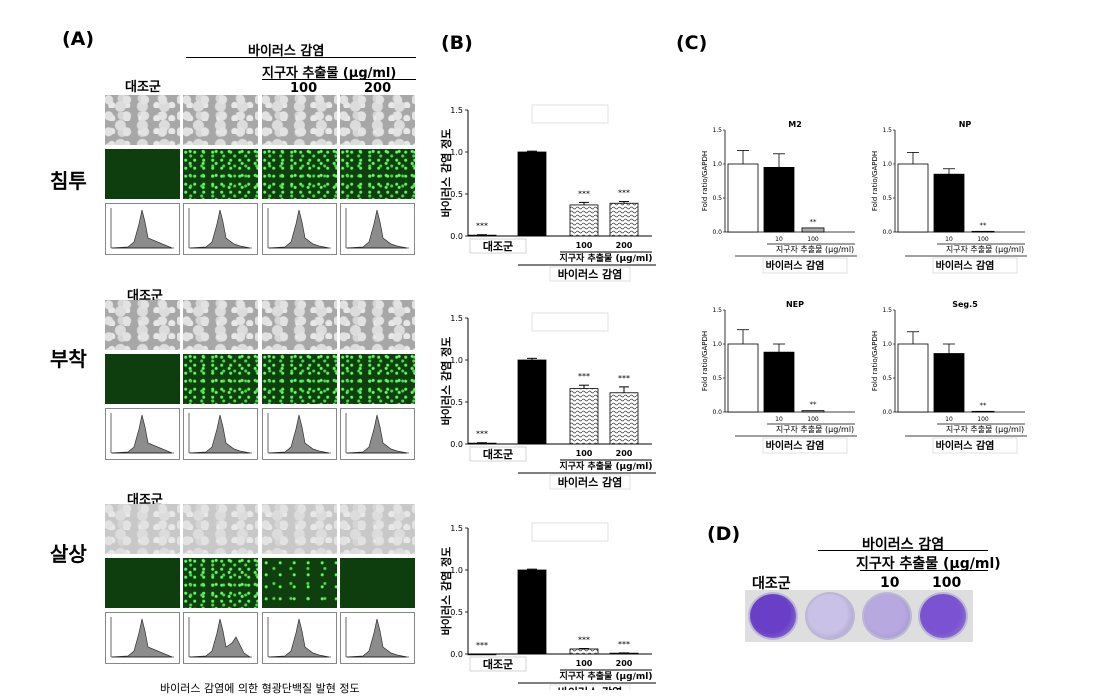 Image resolution: width=1094 pixels, height=699 pixels. What do you see at coordinates (903, 545) in the screenshot?
I see `panel-d-header-virus: 바이러스 감염` at bounding box center [903, 545].